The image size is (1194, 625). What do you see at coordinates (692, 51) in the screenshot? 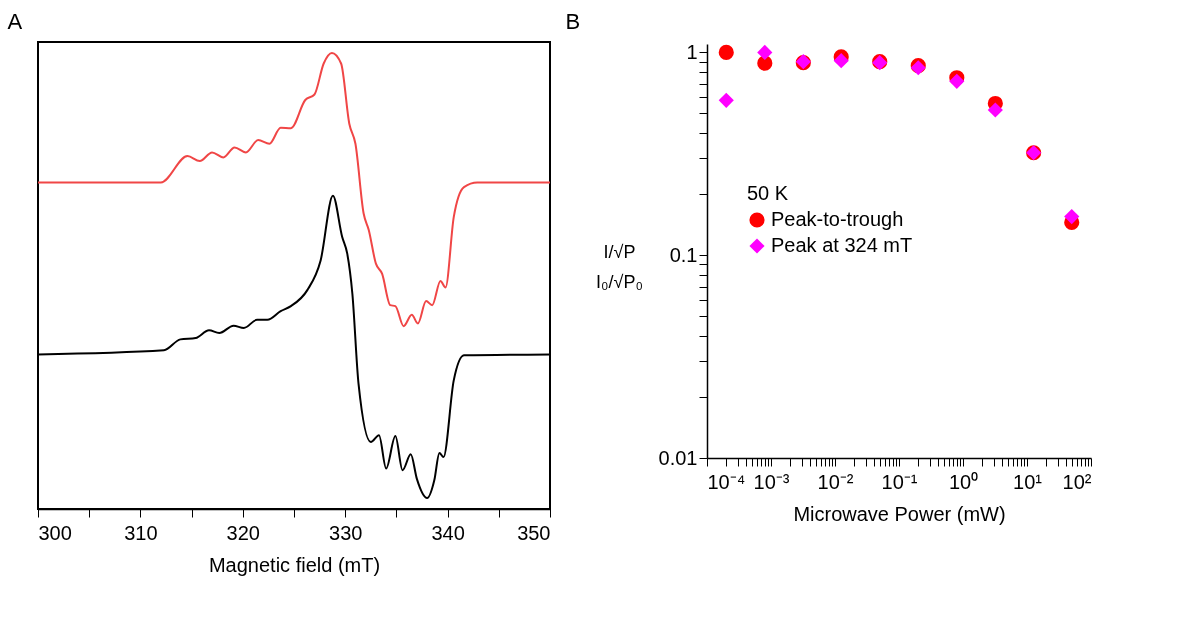
I see `y-tick-label: 1` at bounding box center [692, 51].